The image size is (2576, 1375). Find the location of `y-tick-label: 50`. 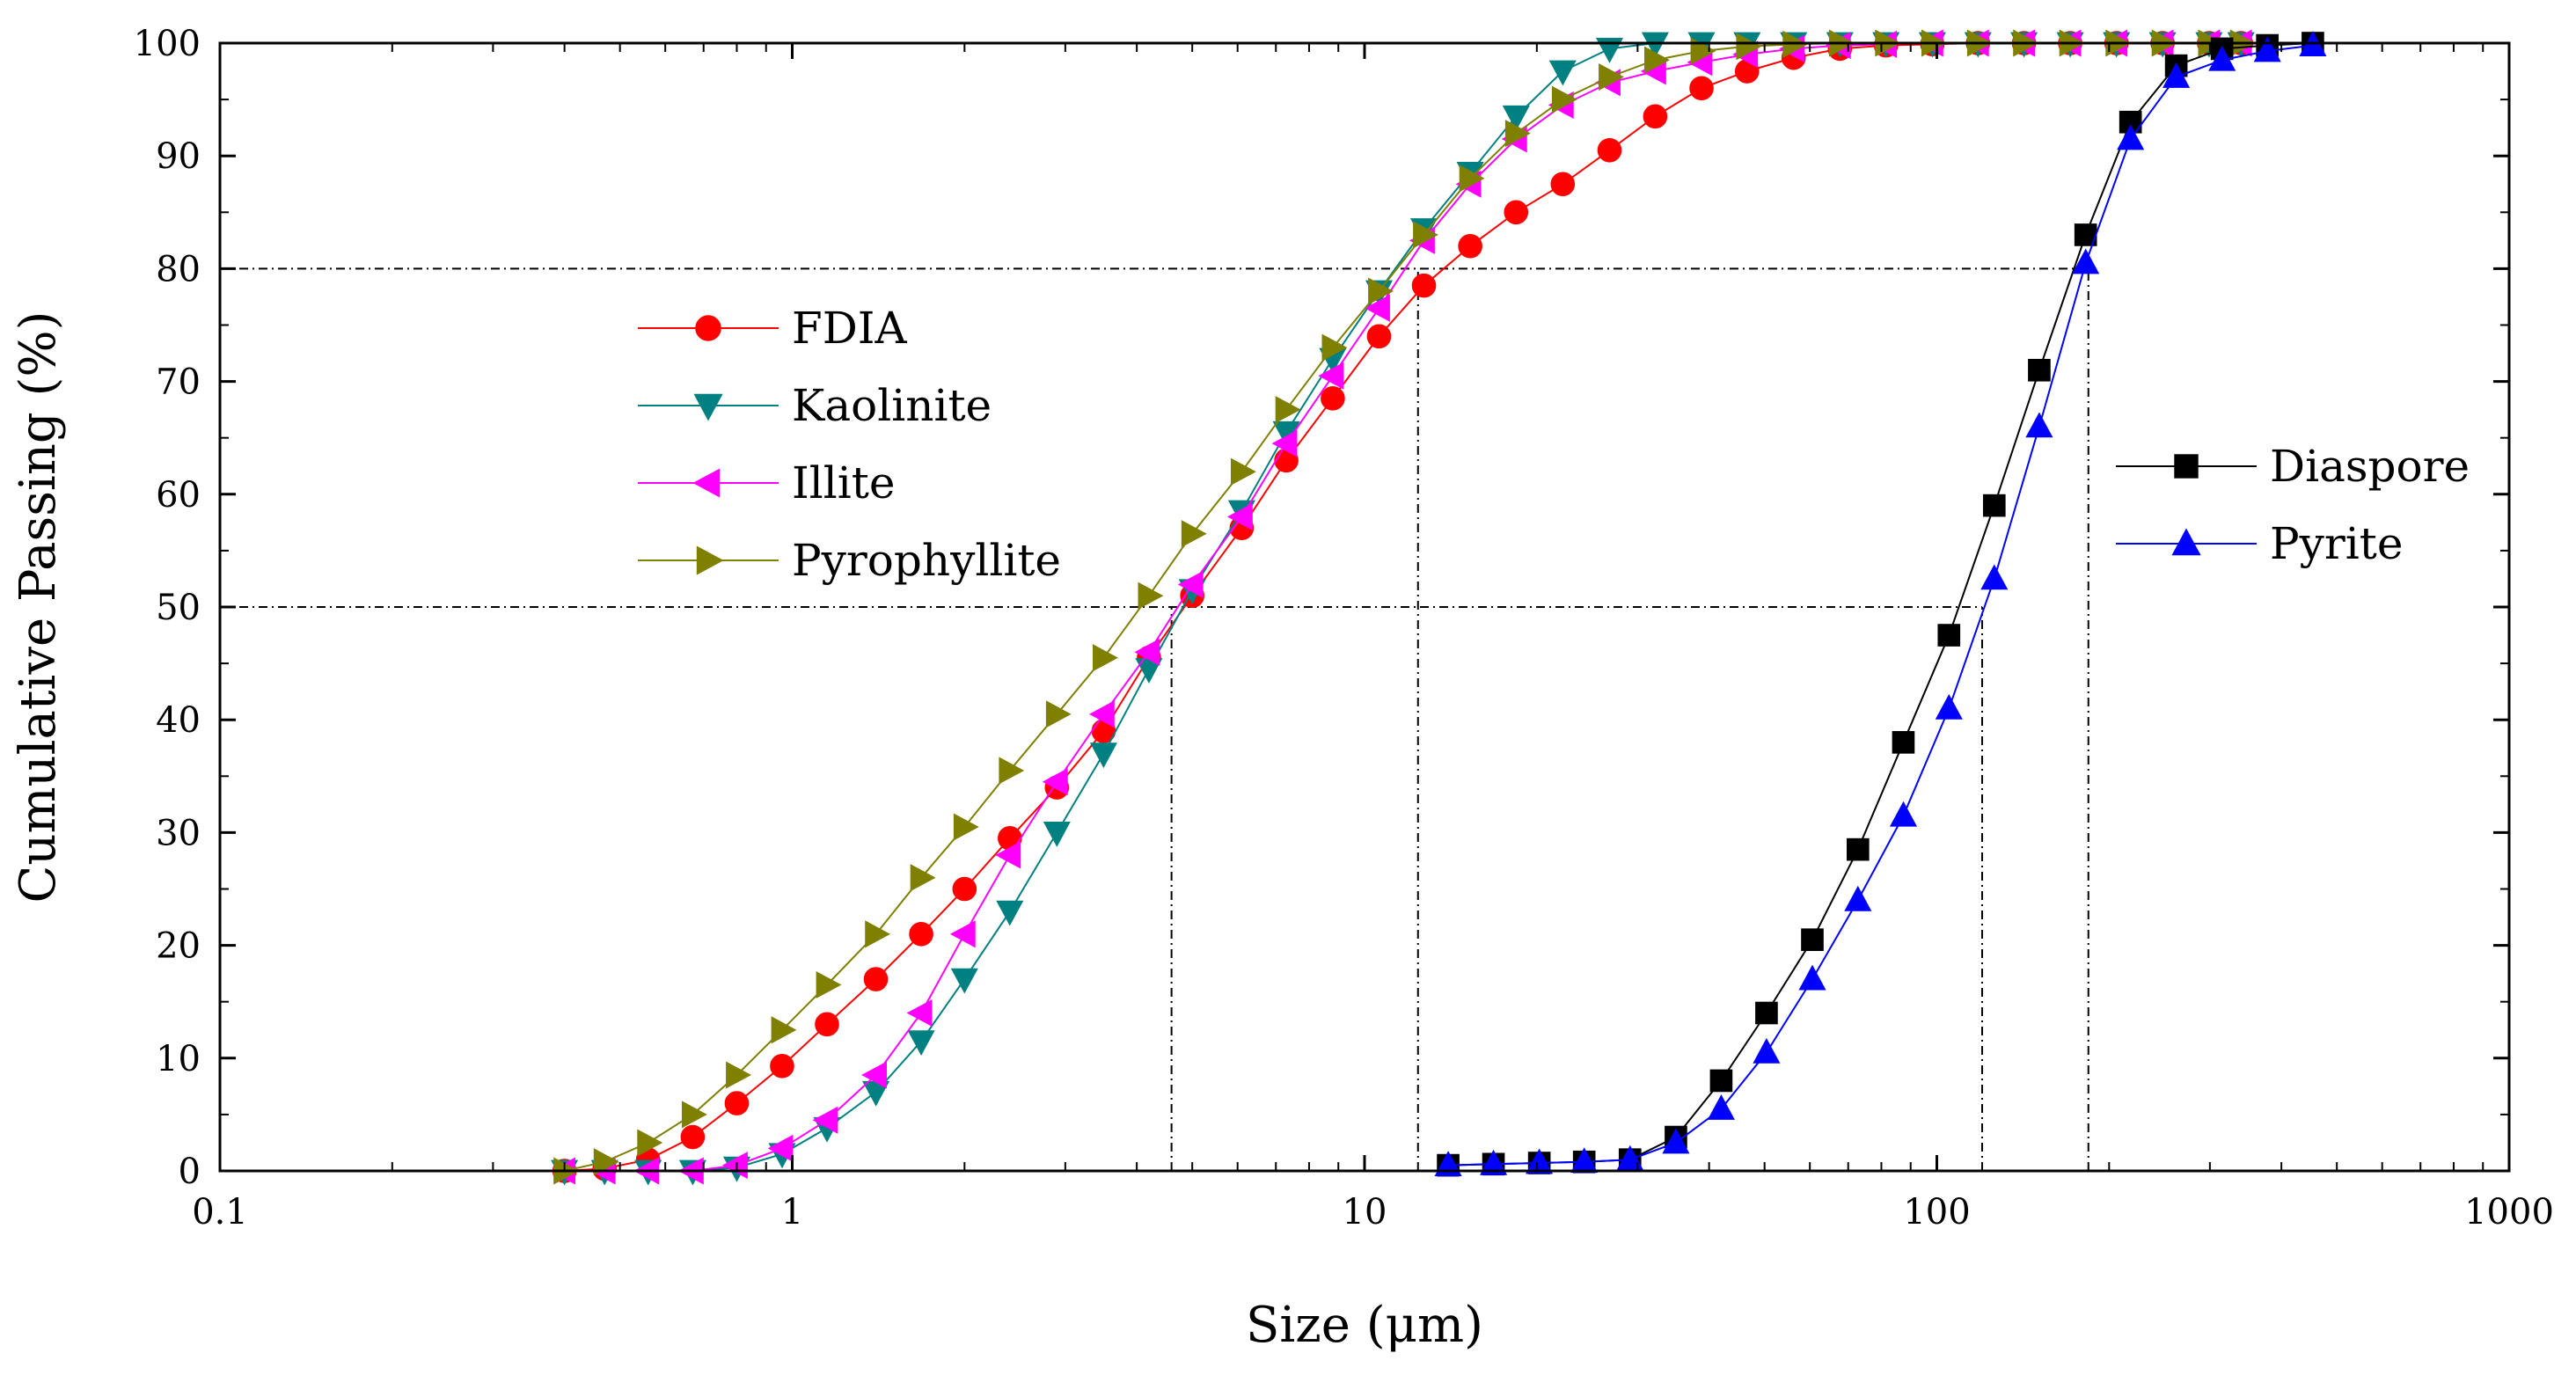

y-tick-label: 50 is located at coordinates (178, 608).